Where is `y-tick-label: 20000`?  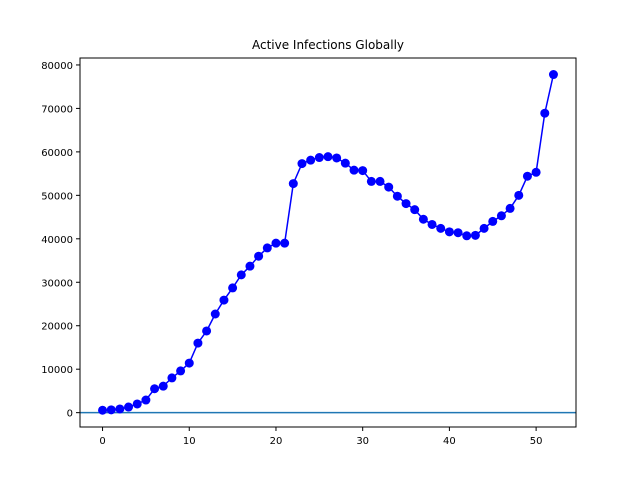
y-tick-label: 20000 is located at coordinates (57, 327).